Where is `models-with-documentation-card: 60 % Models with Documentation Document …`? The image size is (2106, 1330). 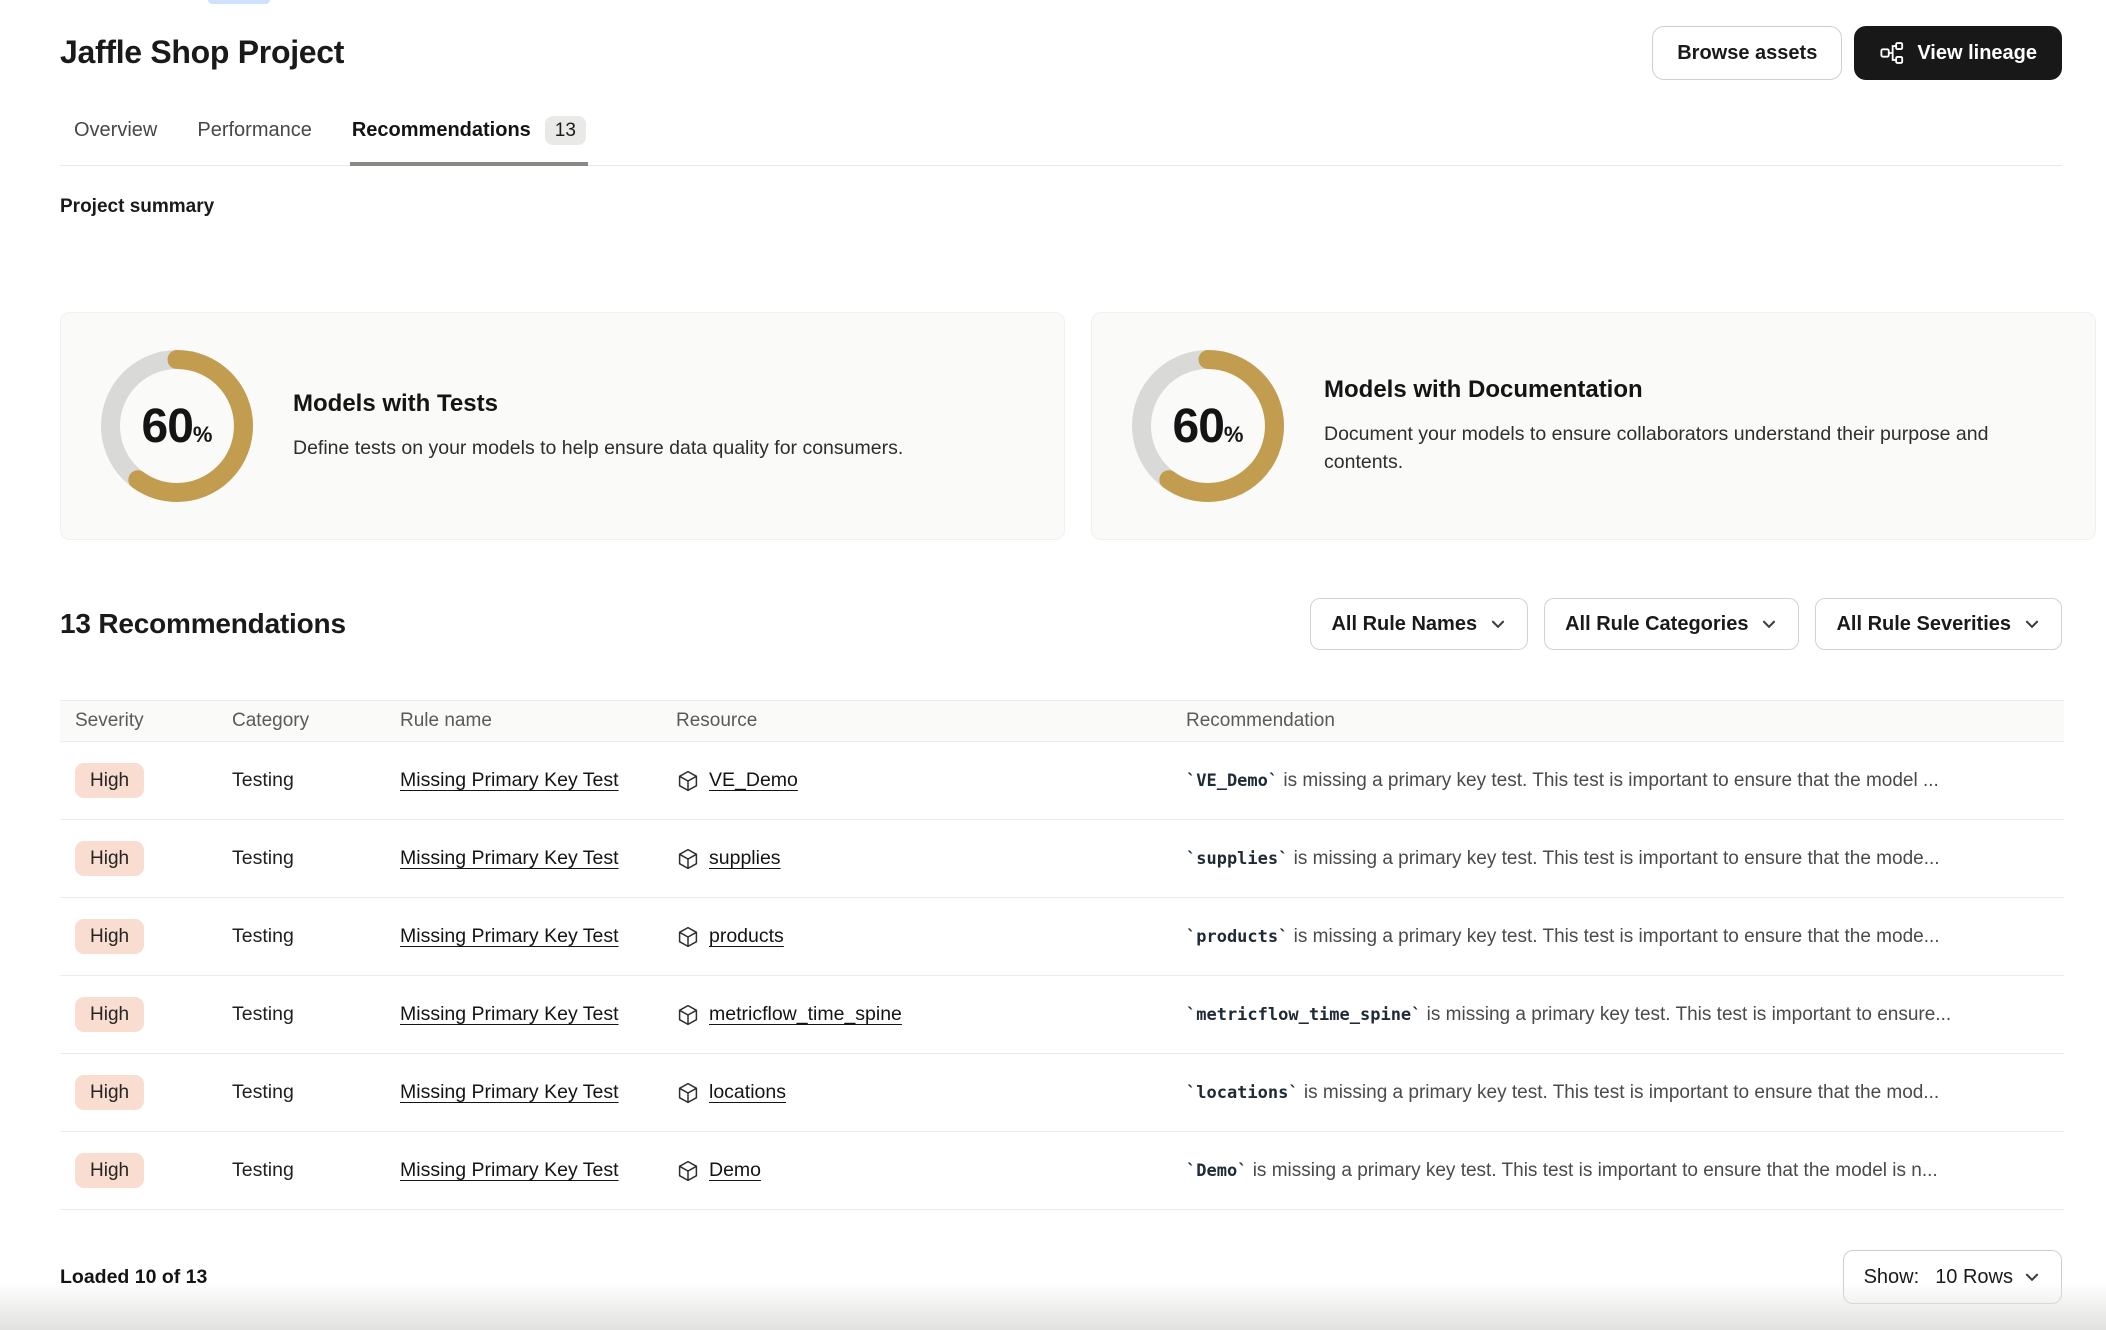
models-with-documentation-card: 60 % Models with Documentation Document … is located at coordinates (1593, 426).